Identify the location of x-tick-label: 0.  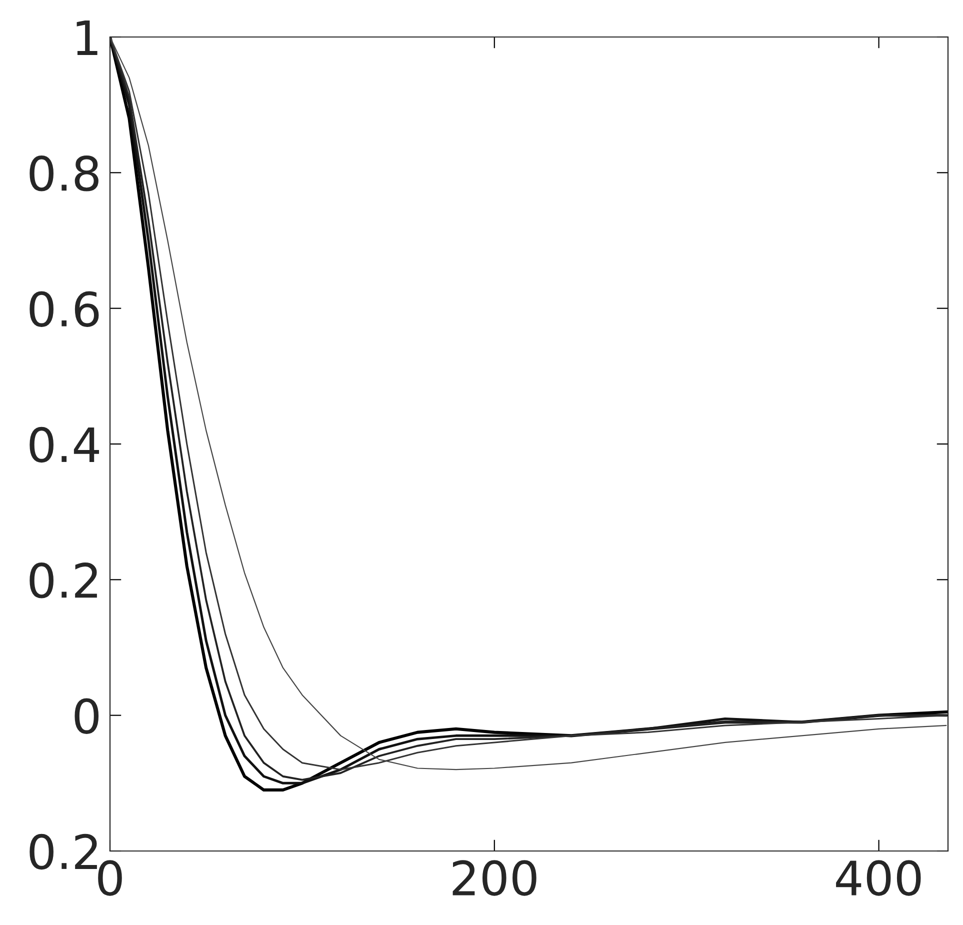
(110, 878).